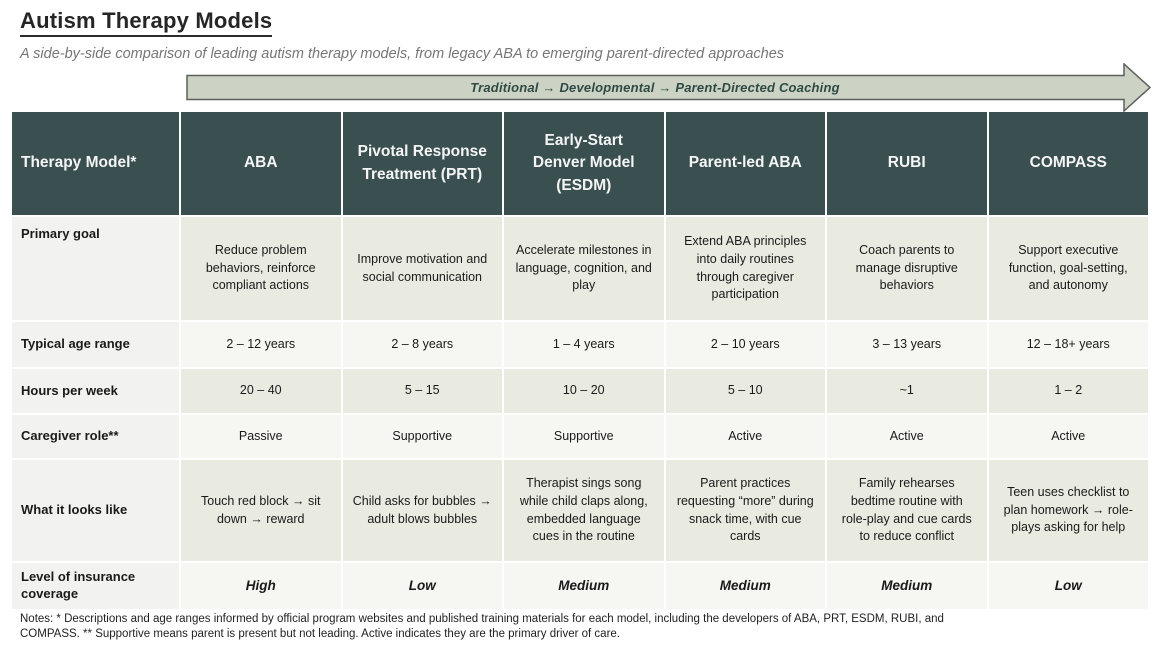 This screenshot has width=1160, height=652. Describe the element at coordinates (95, 163) in the screenshot. I see `corner-header-therapy-model: Therapy Model*` at that location.